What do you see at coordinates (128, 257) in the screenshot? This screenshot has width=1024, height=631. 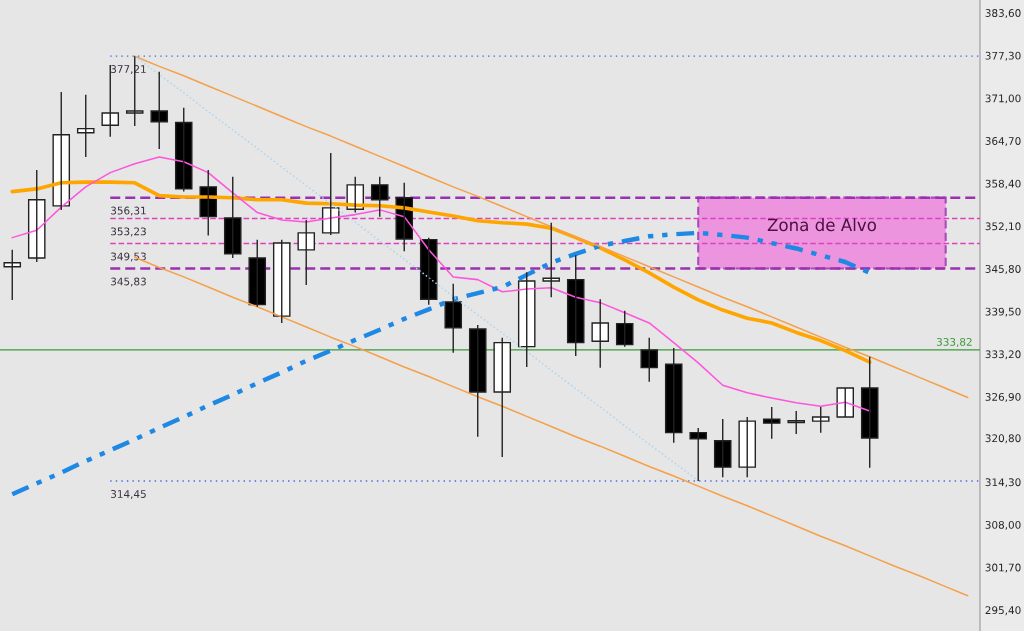 I see `ref-line-label: 349,53` at bounding box center [128, 257].